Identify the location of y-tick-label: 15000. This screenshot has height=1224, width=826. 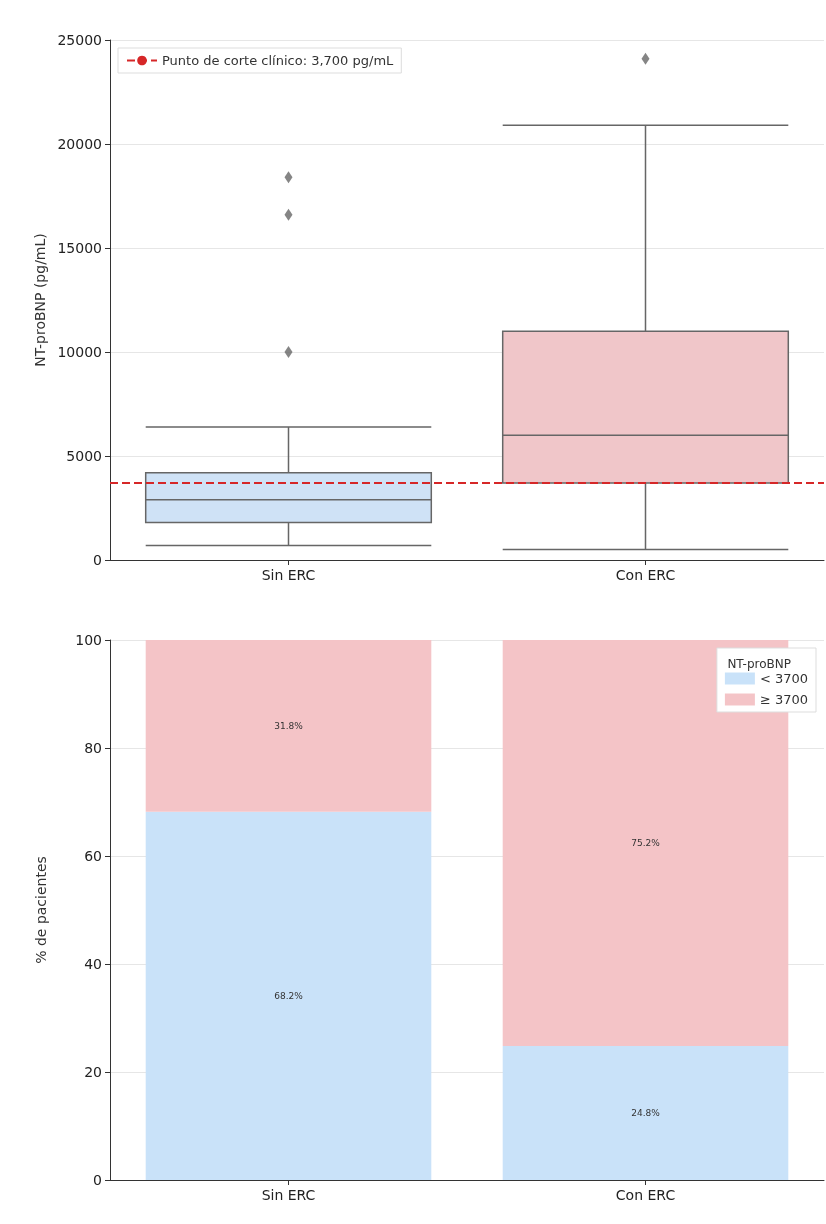
(79, 248).